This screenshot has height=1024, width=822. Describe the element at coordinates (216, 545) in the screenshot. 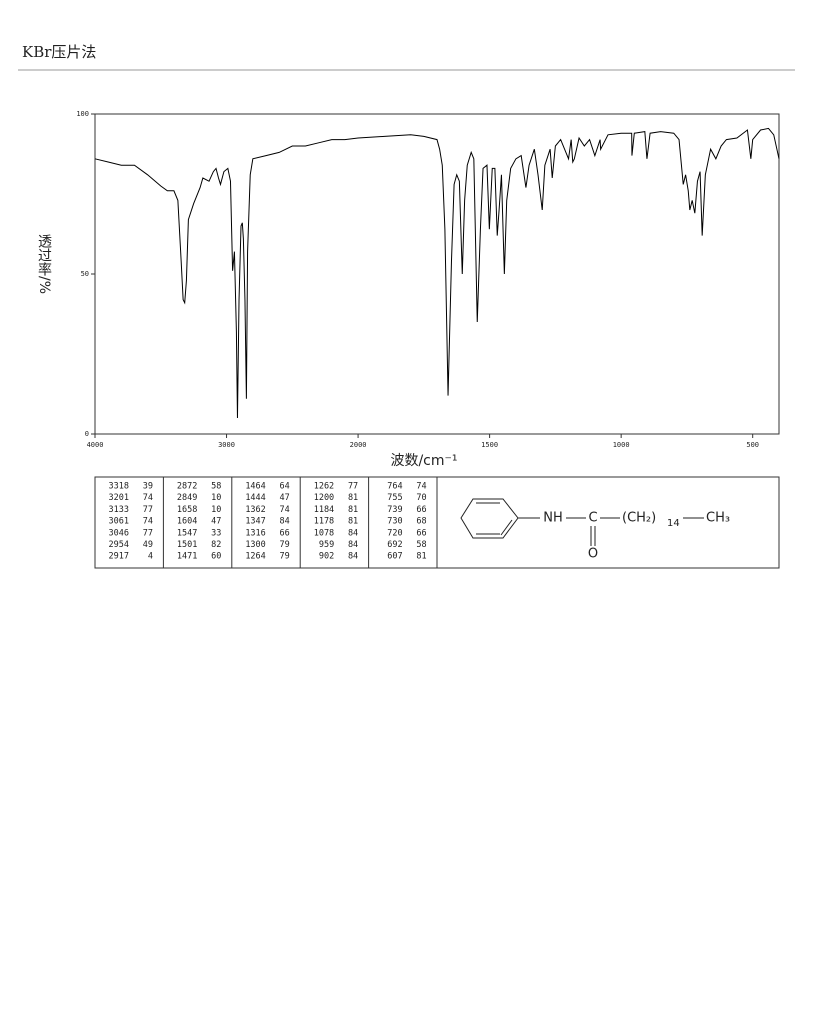

I see `transmittance-cell: 82` at that location.